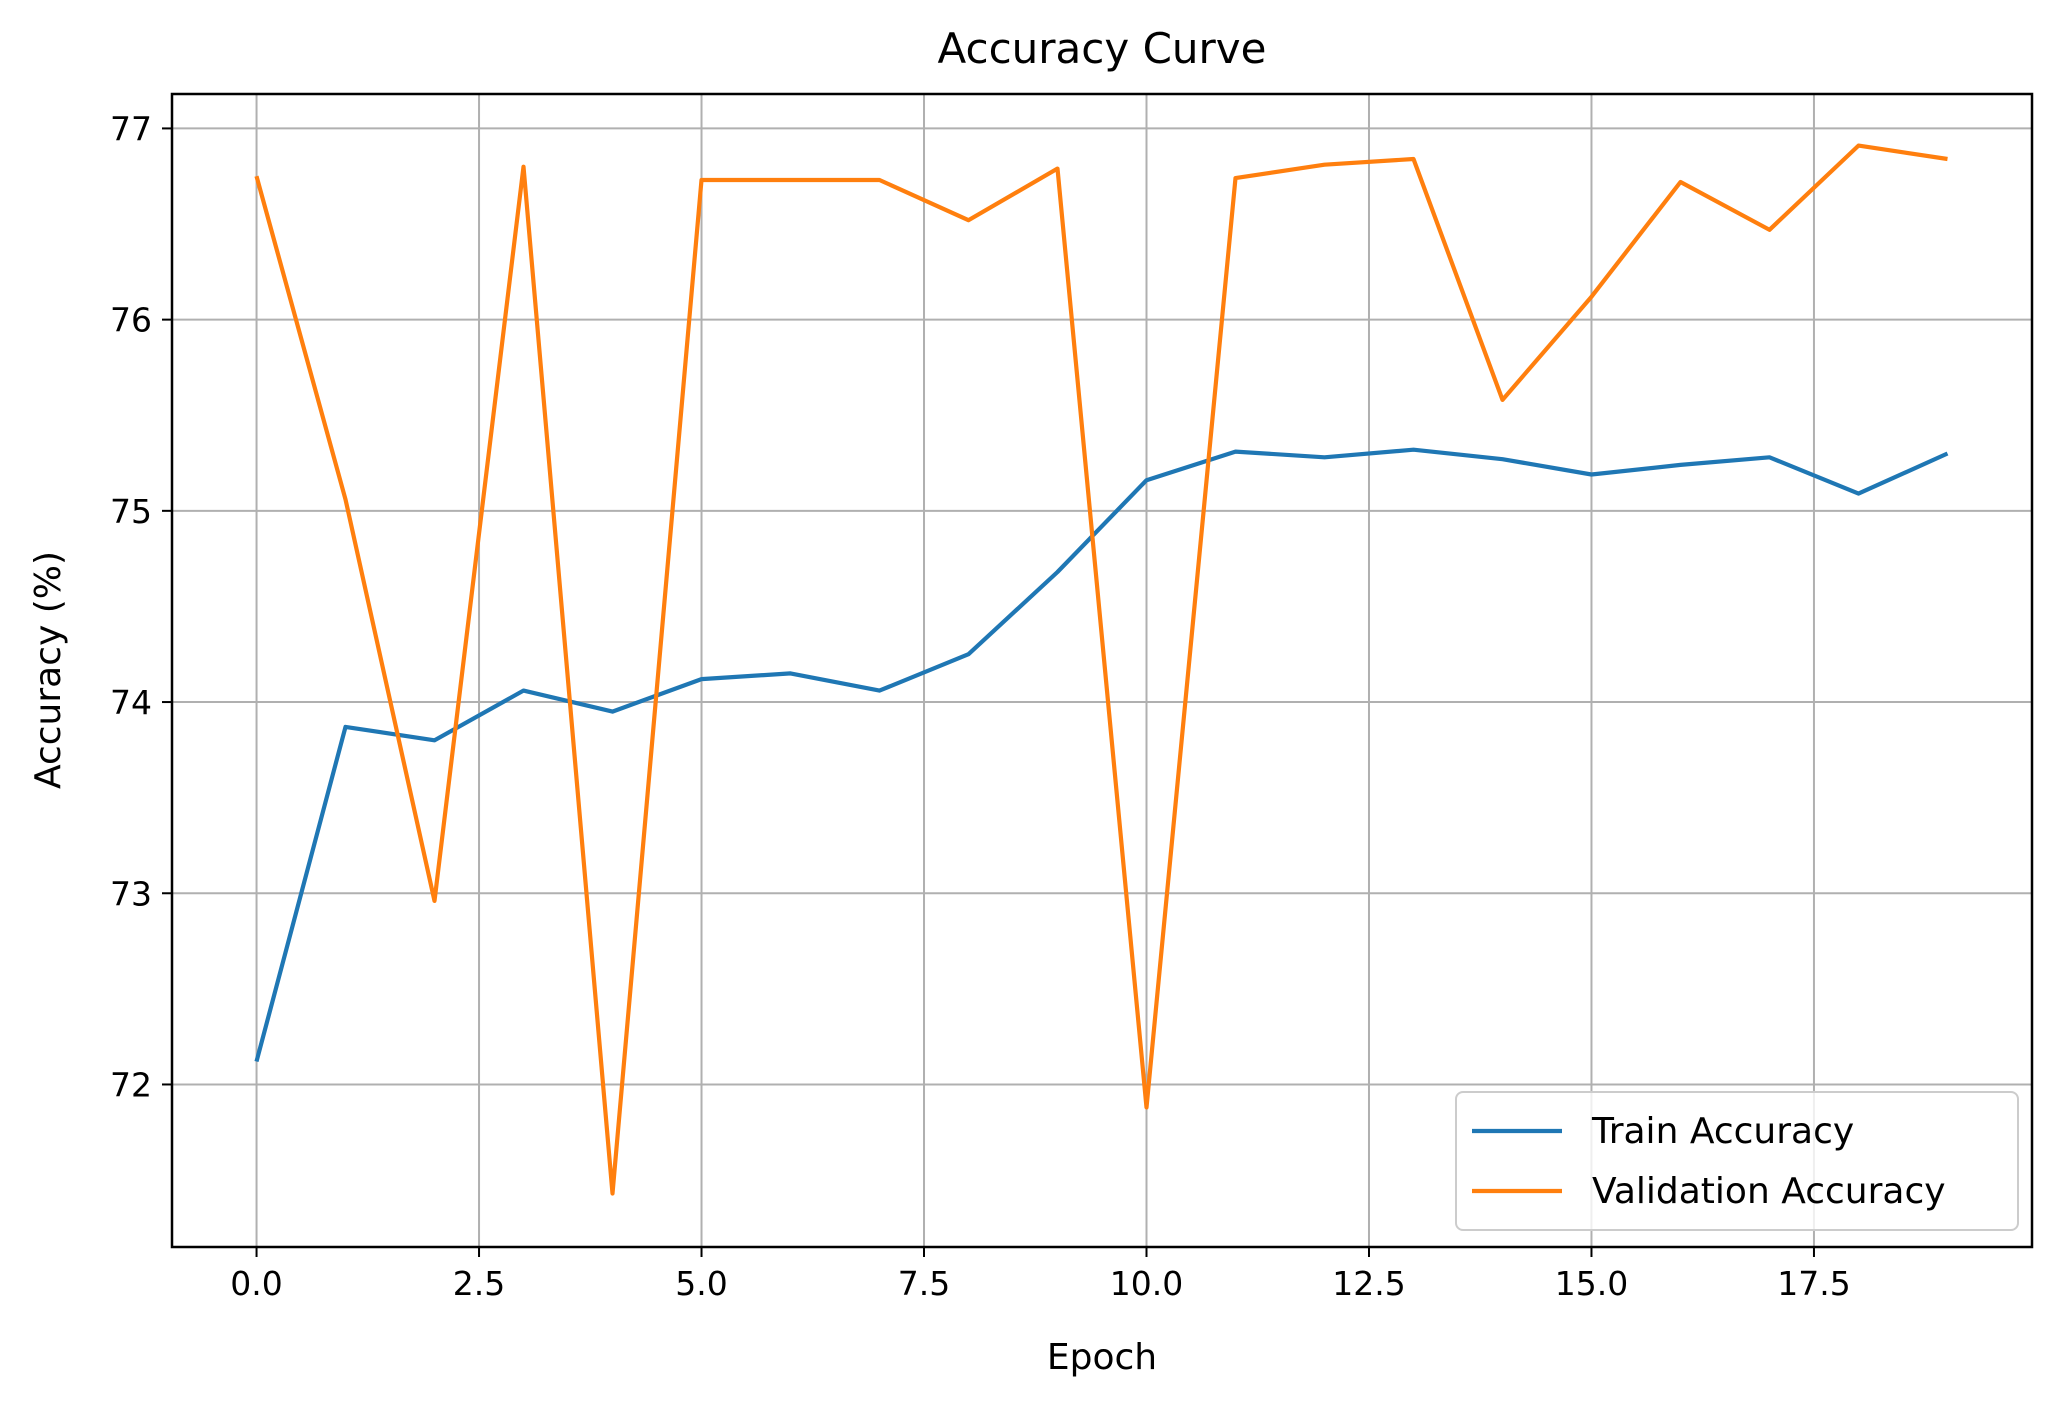  Describe the element at coordinates (48, 670) in the screenshot. I see `y-axis-label: Accuracy (%)` at that location.